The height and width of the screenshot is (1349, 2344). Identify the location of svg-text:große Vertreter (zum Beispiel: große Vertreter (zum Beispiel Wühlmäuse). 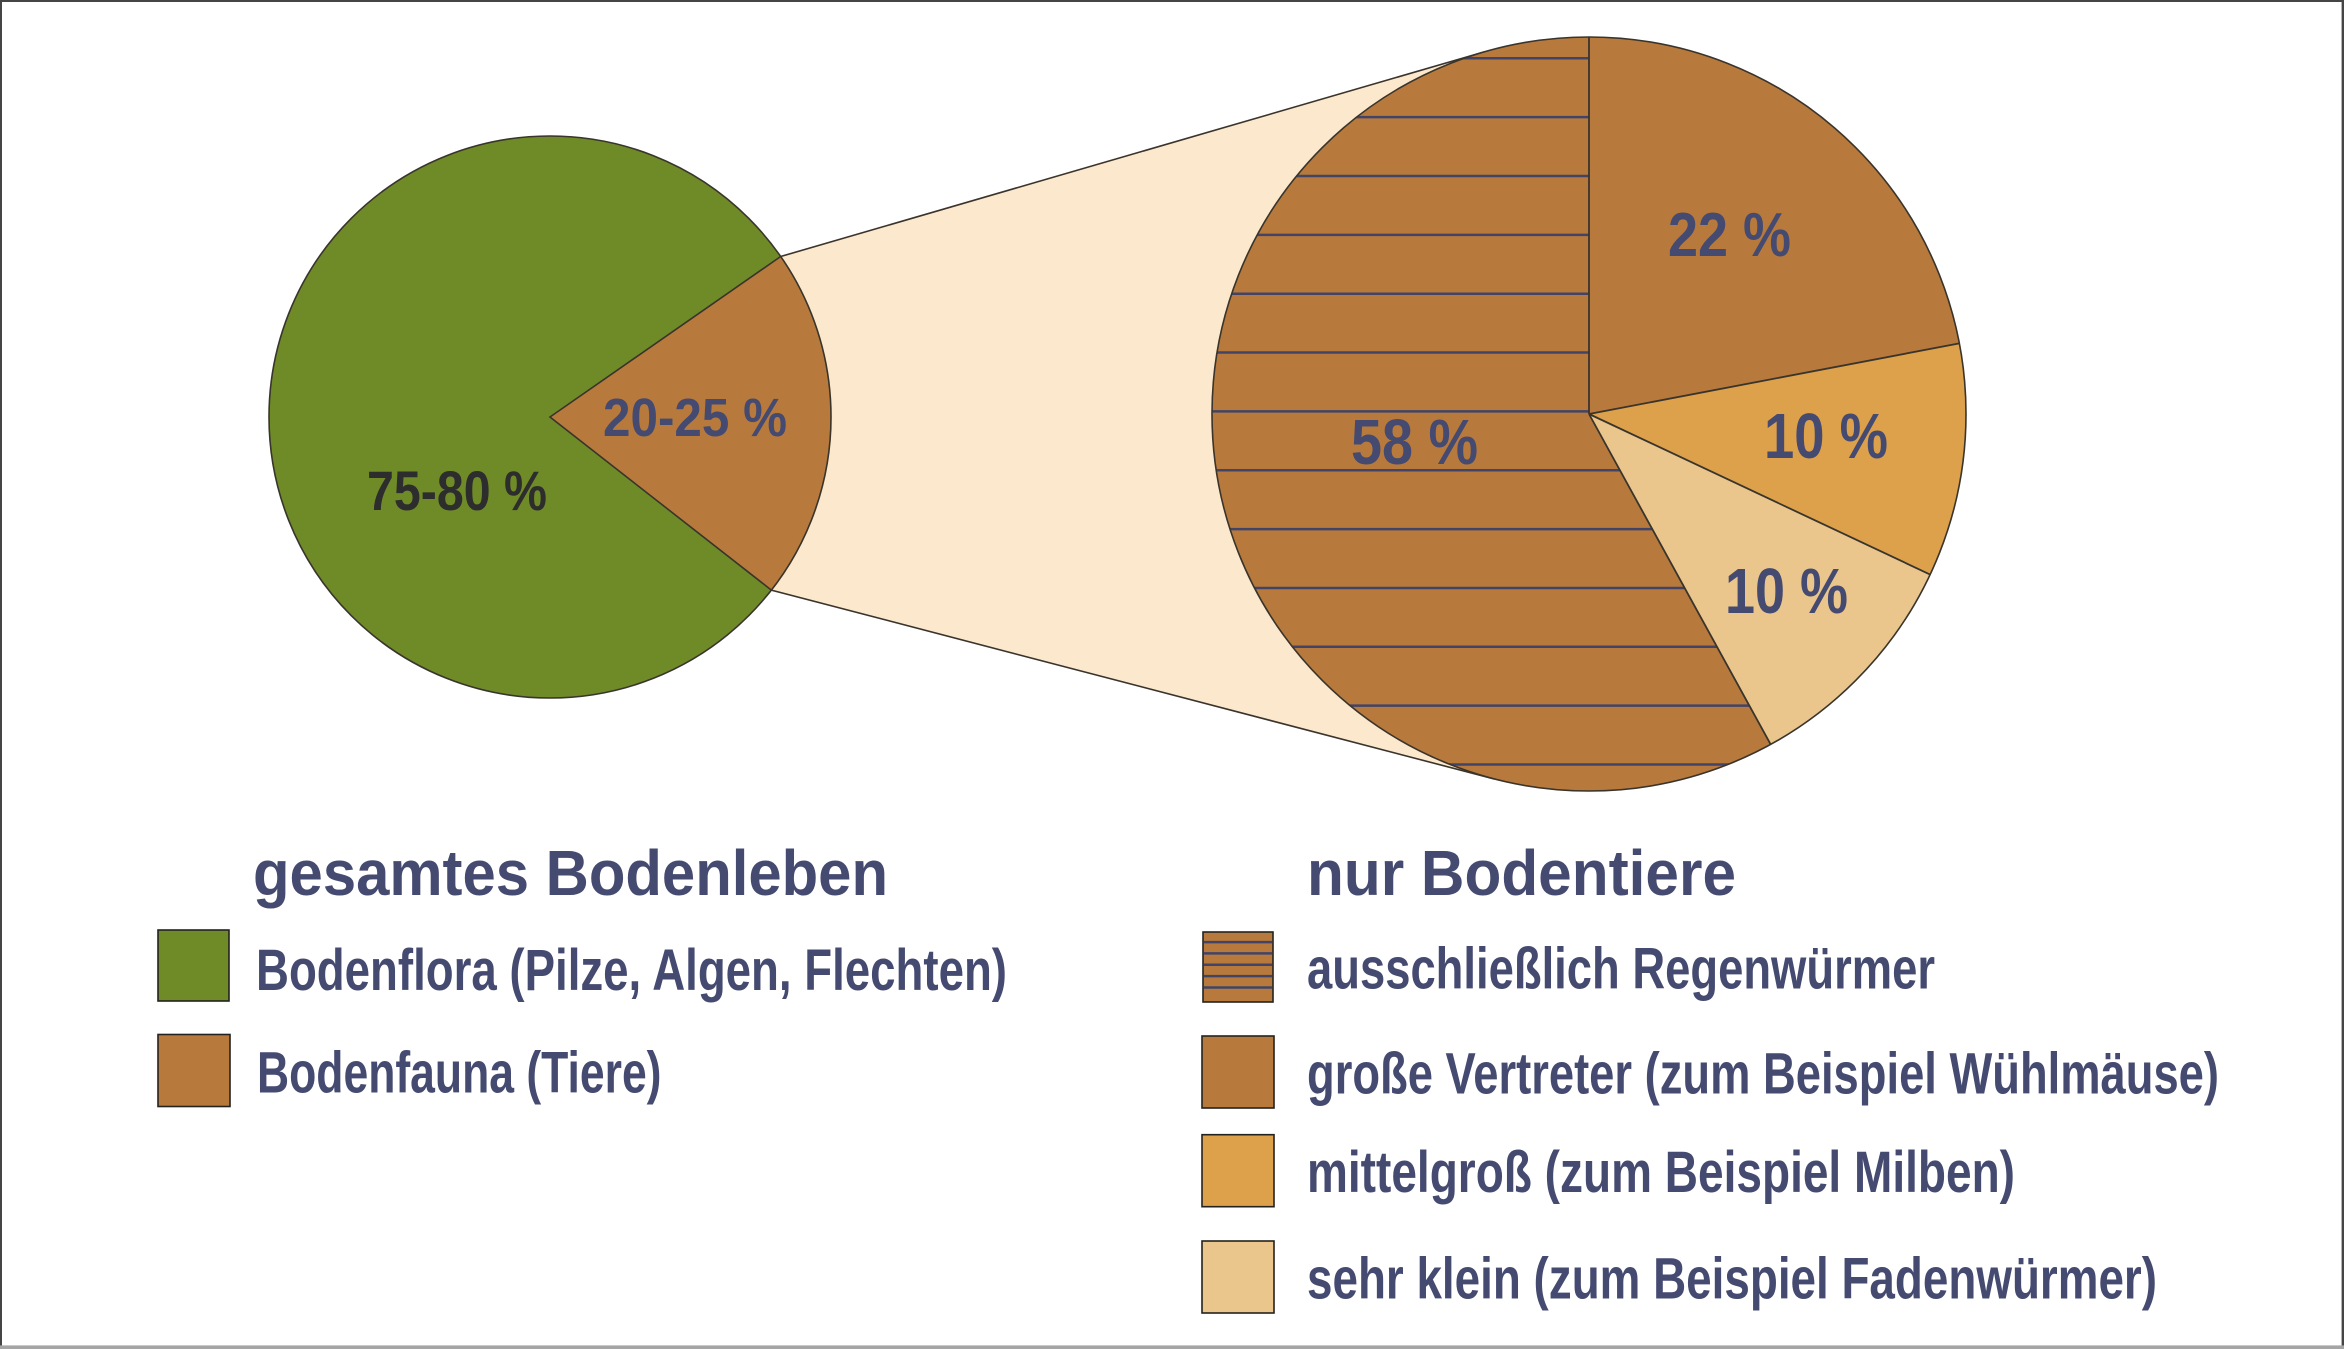
(1763, 1074).